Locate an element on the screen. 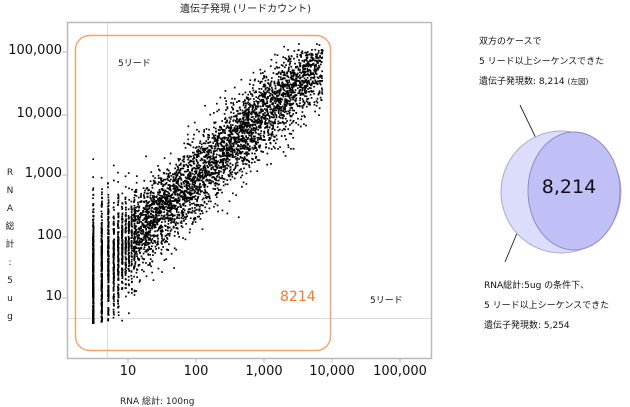  threshold-label-top: 5リード is located at coordinates (134, 64).